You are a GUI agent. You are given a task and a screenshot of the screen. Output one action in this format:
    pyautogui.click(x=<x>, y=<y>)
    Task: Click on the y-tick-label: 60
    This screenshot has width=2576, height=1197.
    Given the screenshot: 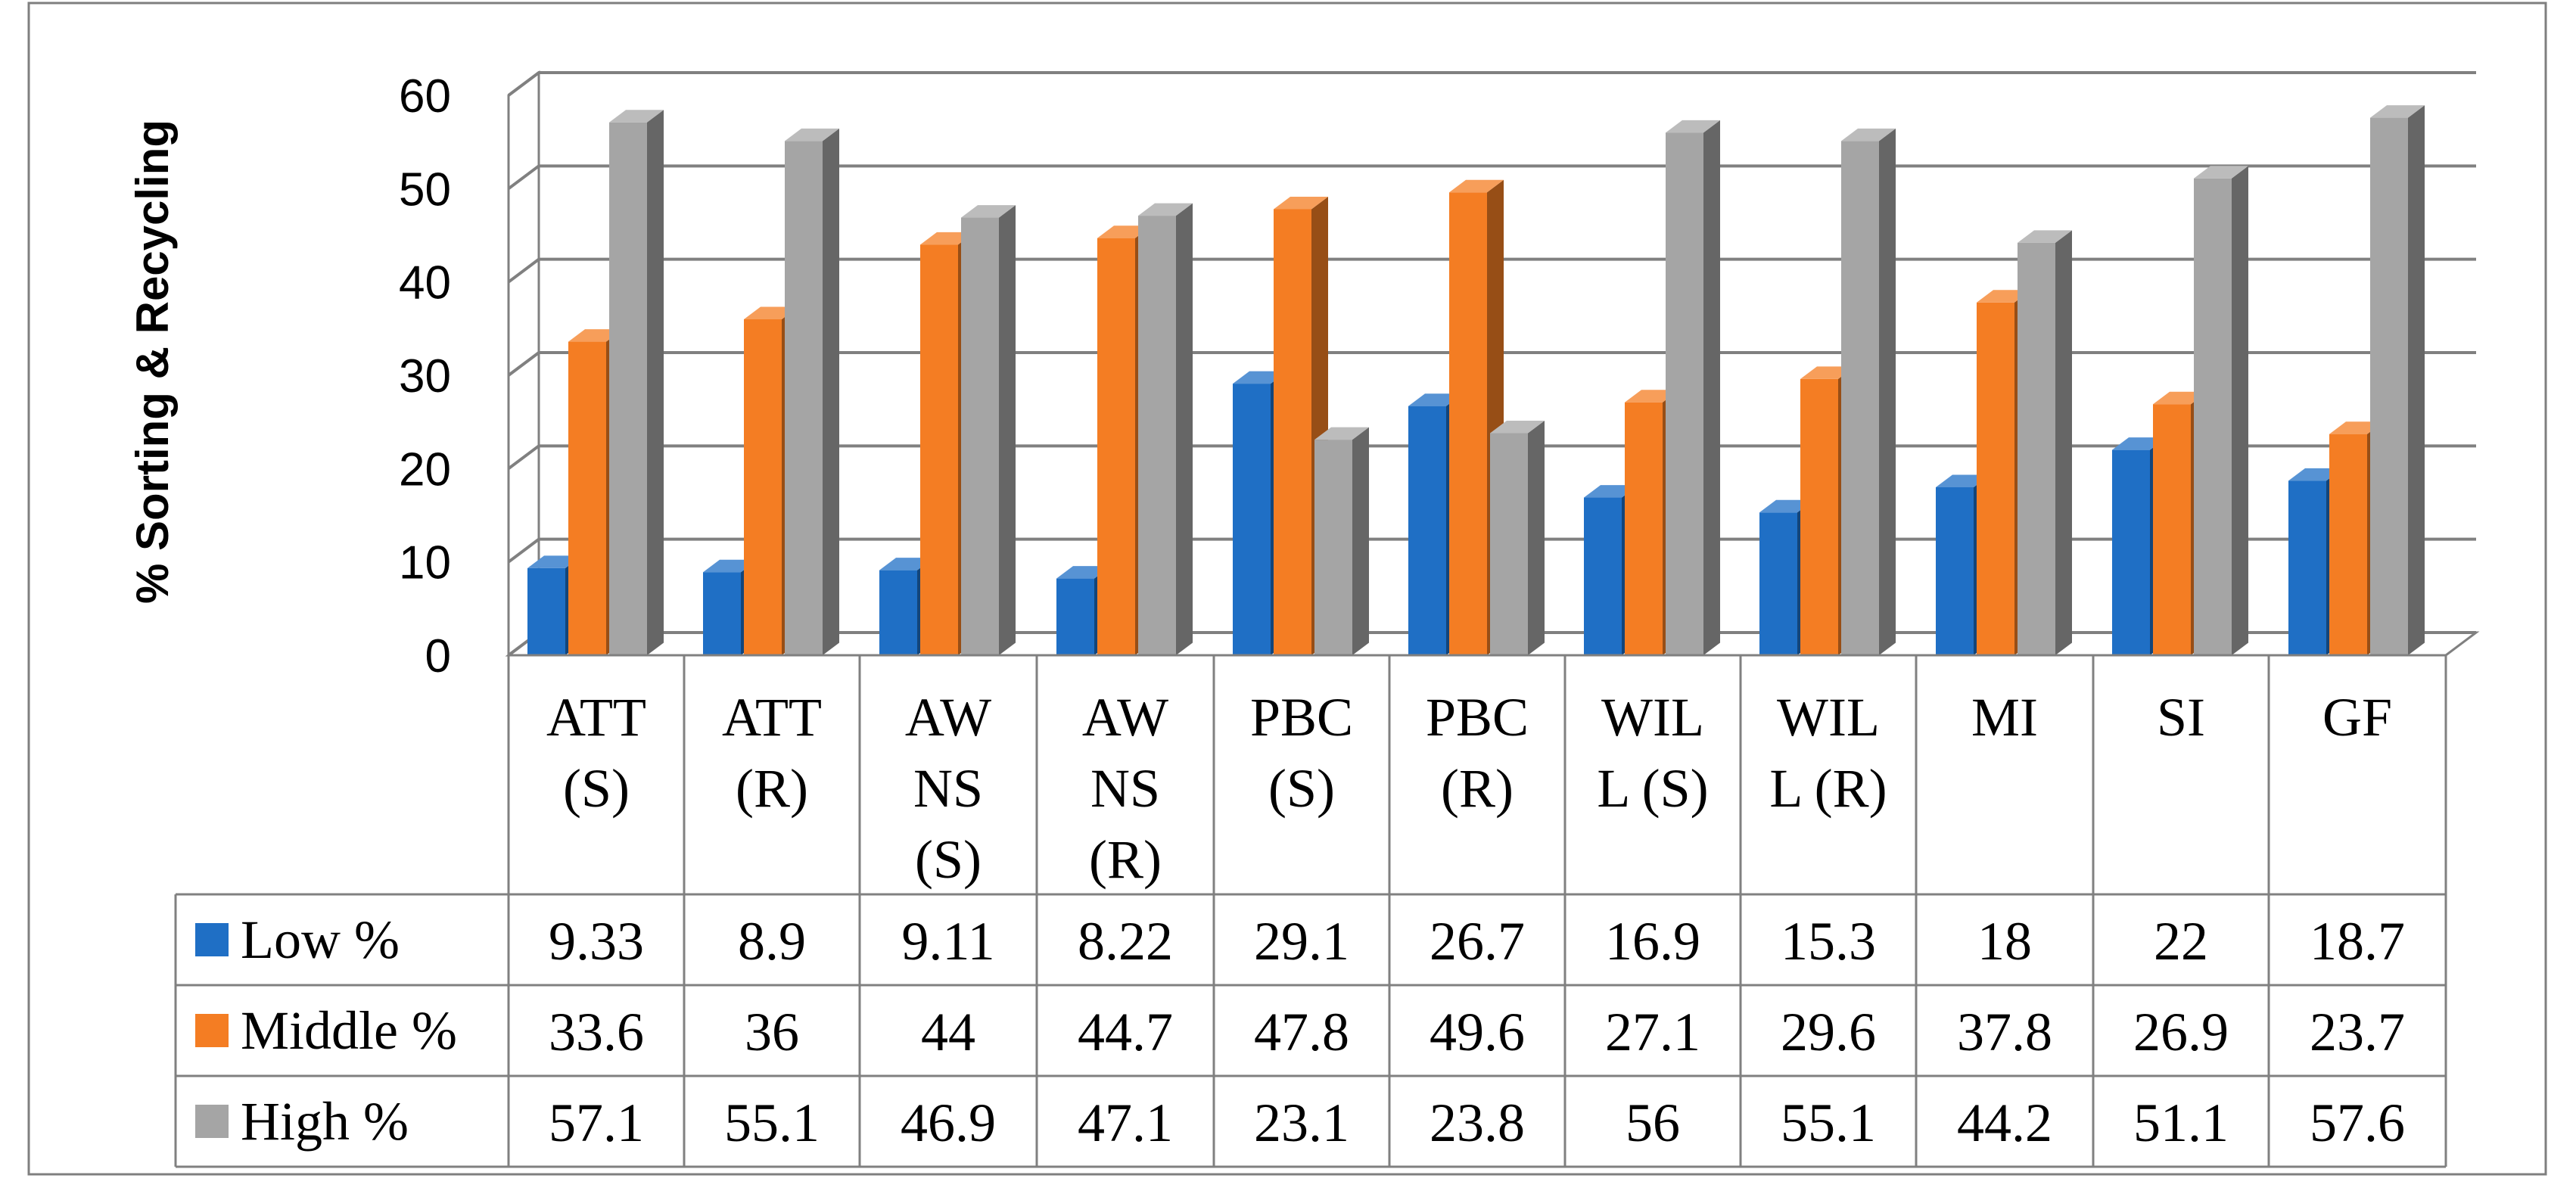 What is the action you would take?
    pyautogui.click(x=425, y=96)
    